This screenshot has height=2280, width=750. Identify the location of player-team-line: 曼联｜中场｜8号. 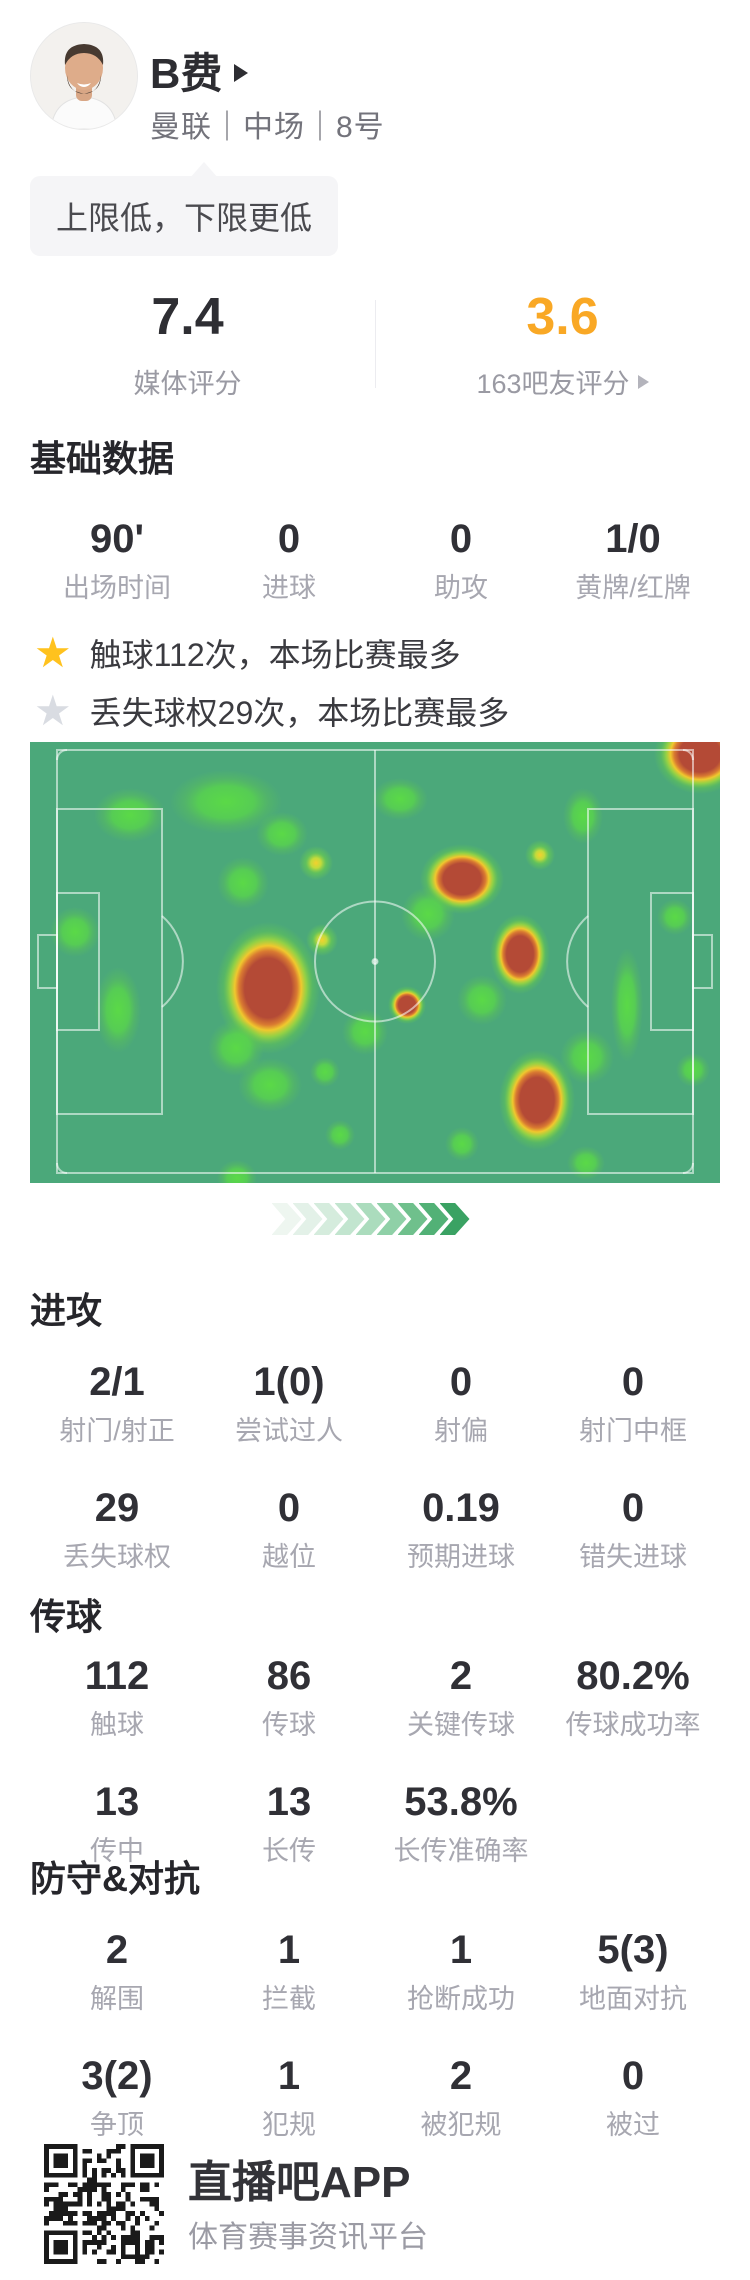
(267, 127).